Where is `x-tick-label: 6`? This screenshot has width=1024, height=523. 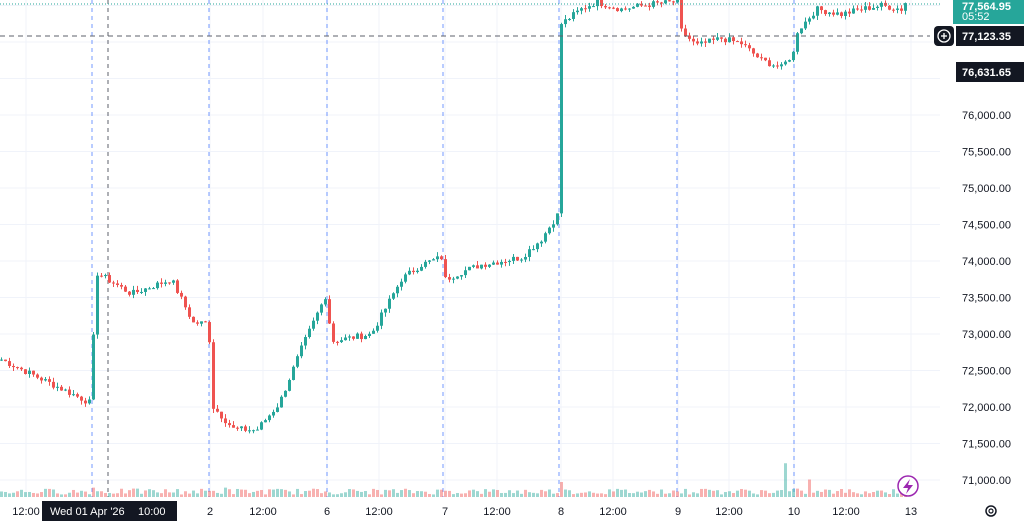 x-tick-label: 6 is located at coordinates (327, 512).